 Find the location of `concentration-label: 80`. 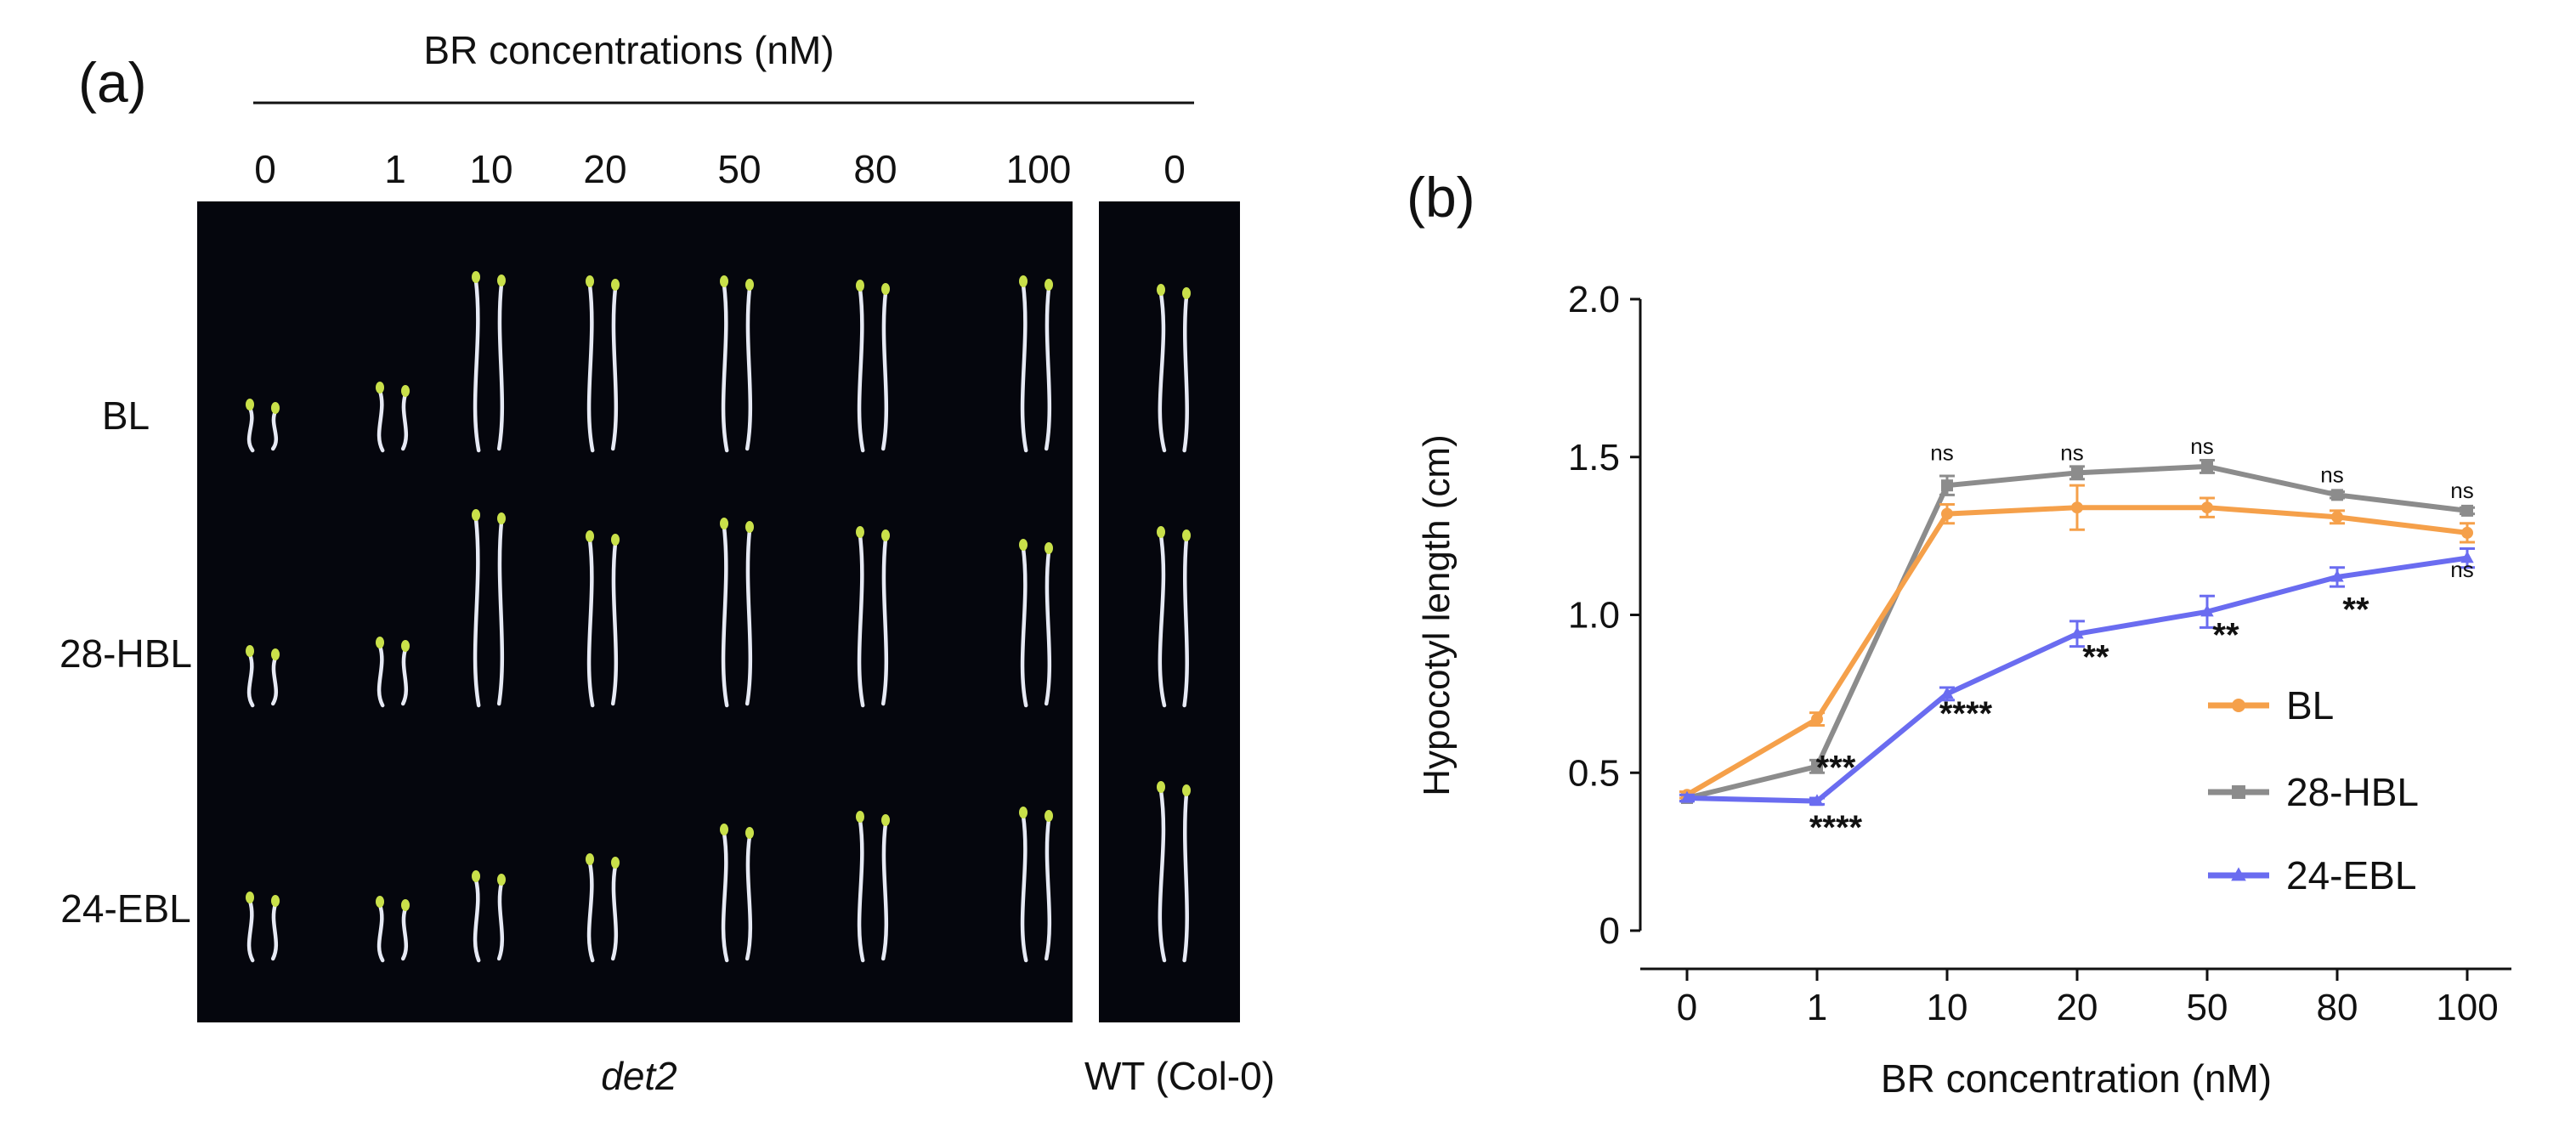

concentration-label: 80 is located at coordinates (875, 169).